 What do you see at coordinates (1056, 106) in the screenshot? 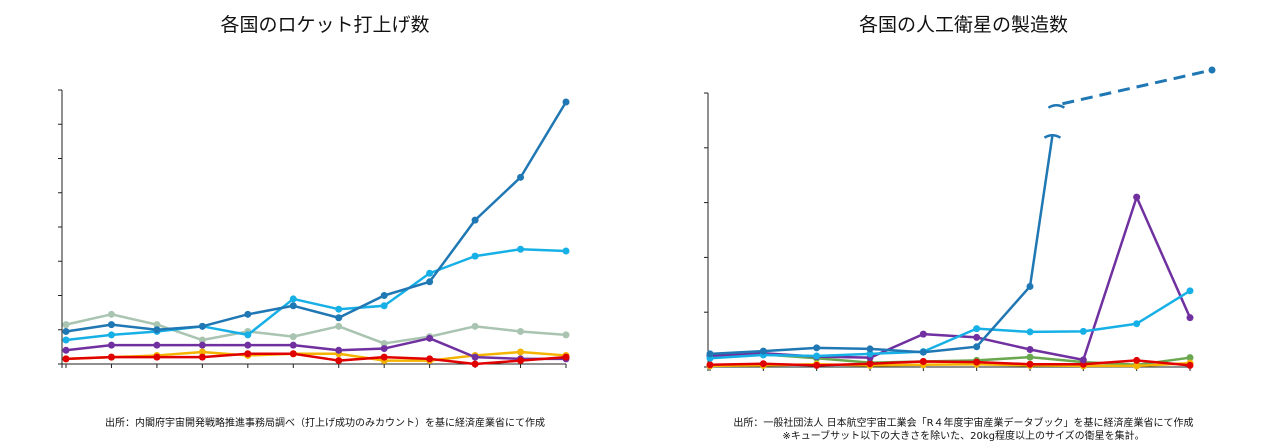
I see `axis-break-mark` at bounding box center [1056, 106].